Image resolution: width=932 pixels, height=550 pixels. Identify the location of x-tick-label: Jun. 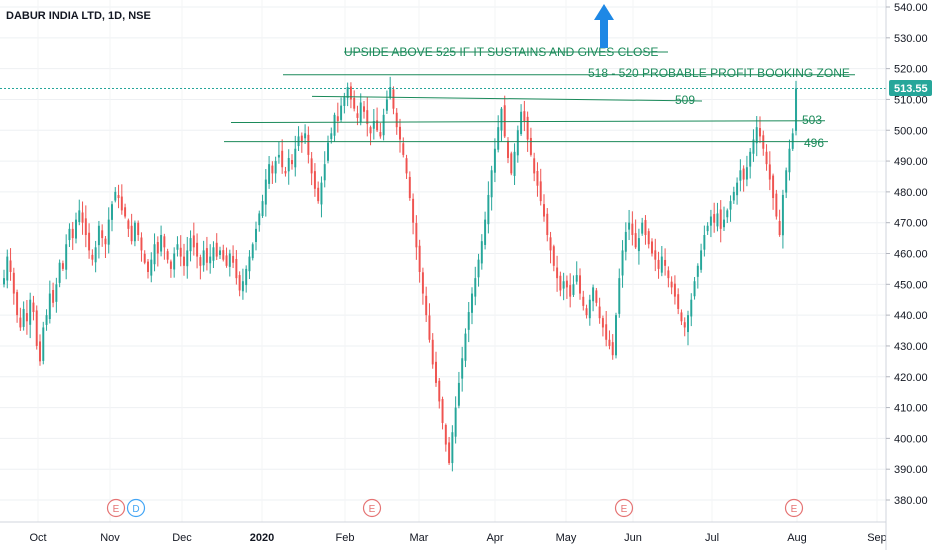
(633, 538).